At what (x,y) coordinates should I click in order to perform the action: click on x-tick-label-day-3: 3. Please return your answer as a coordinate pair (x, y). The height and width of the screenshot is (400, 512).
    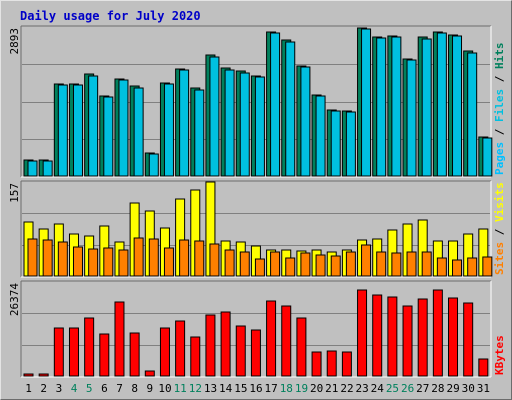
    Looking at the image, I should click on (59, 388).